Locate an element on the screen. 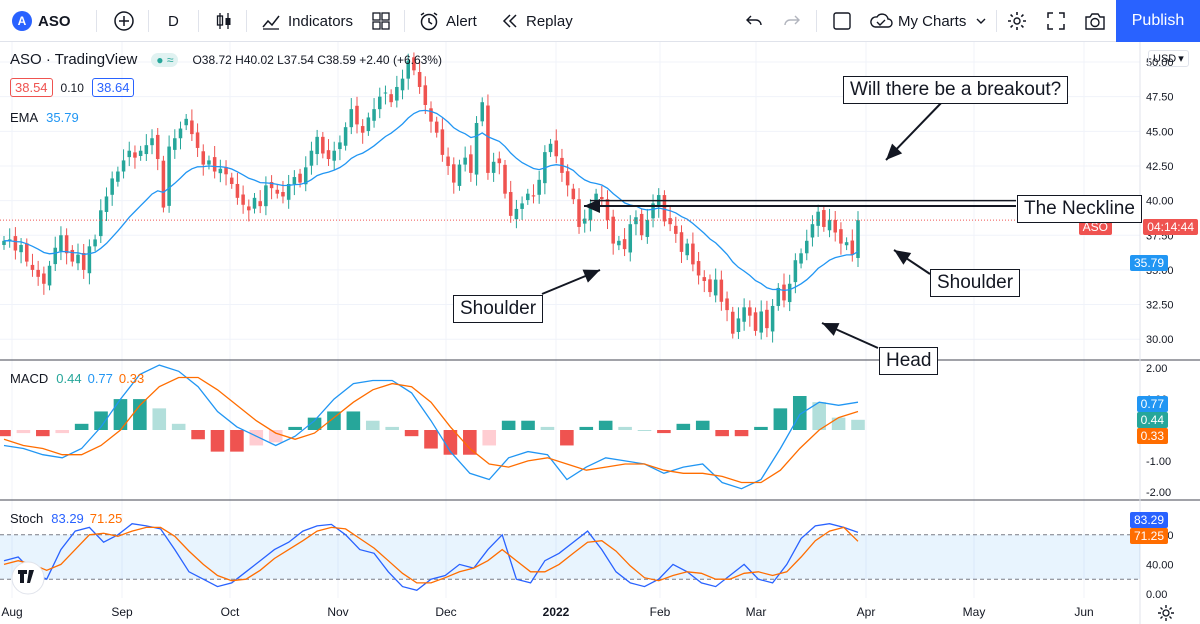 This screenshot has height=624, width=1200. head-callout: Head is located at coordinates (909, 361).